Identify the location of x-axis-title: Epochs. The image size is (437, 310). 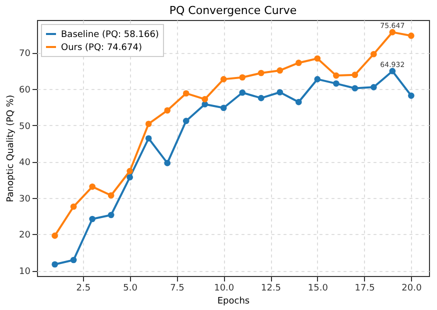
(233, 301).